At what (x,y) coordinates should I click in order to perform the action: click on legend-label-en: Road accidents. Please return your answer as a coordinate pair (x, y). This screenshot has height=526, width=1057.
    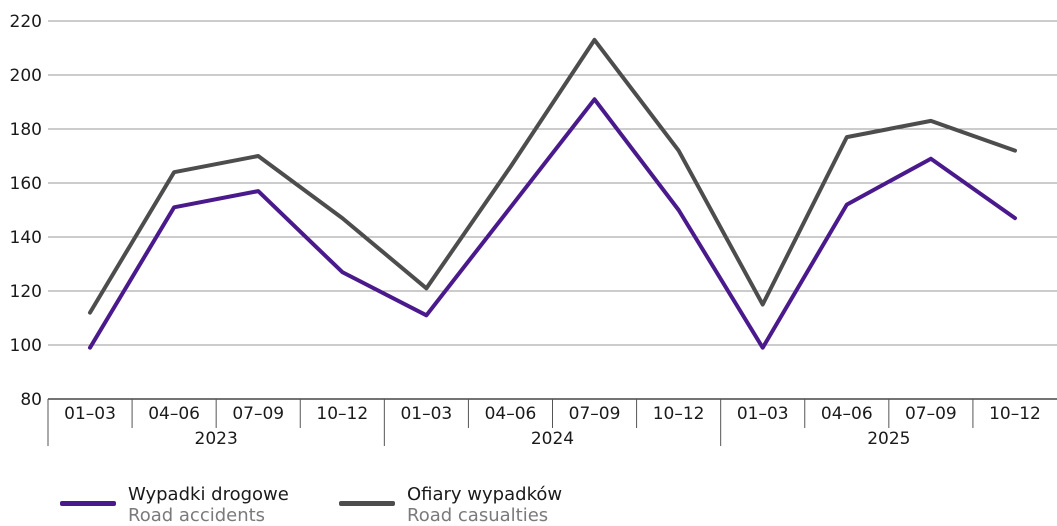
    Looking at the image, I should click on (197, 515).